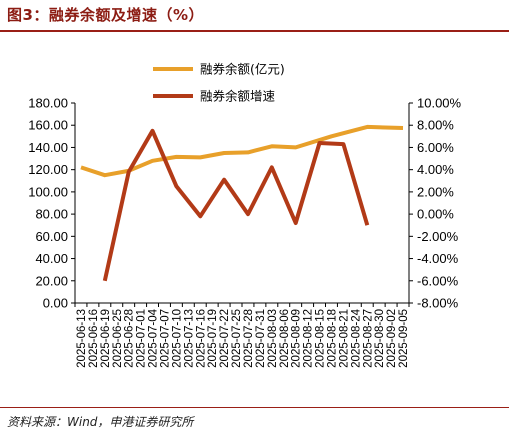 This screenshot has width=509, height=435. What do you see at coordinates (261, 338) in the screenshot?
I see `x-tick-label: 2025-07-31` at bounding box center [261, 338].